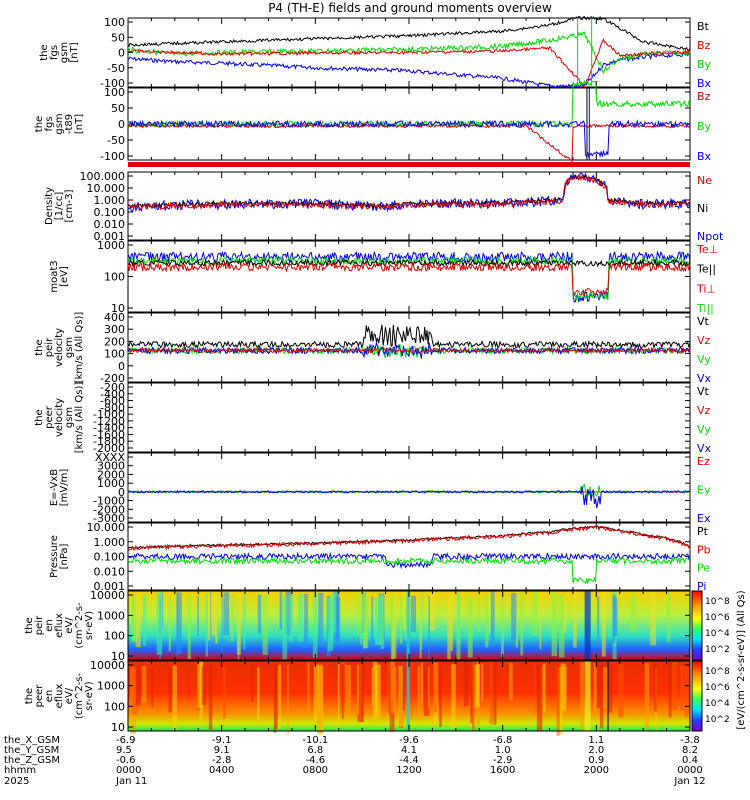 Image resolution: width=750 pixels, height=800 pixels. I want to click on legend-ne: Ne, so click(704, 180).